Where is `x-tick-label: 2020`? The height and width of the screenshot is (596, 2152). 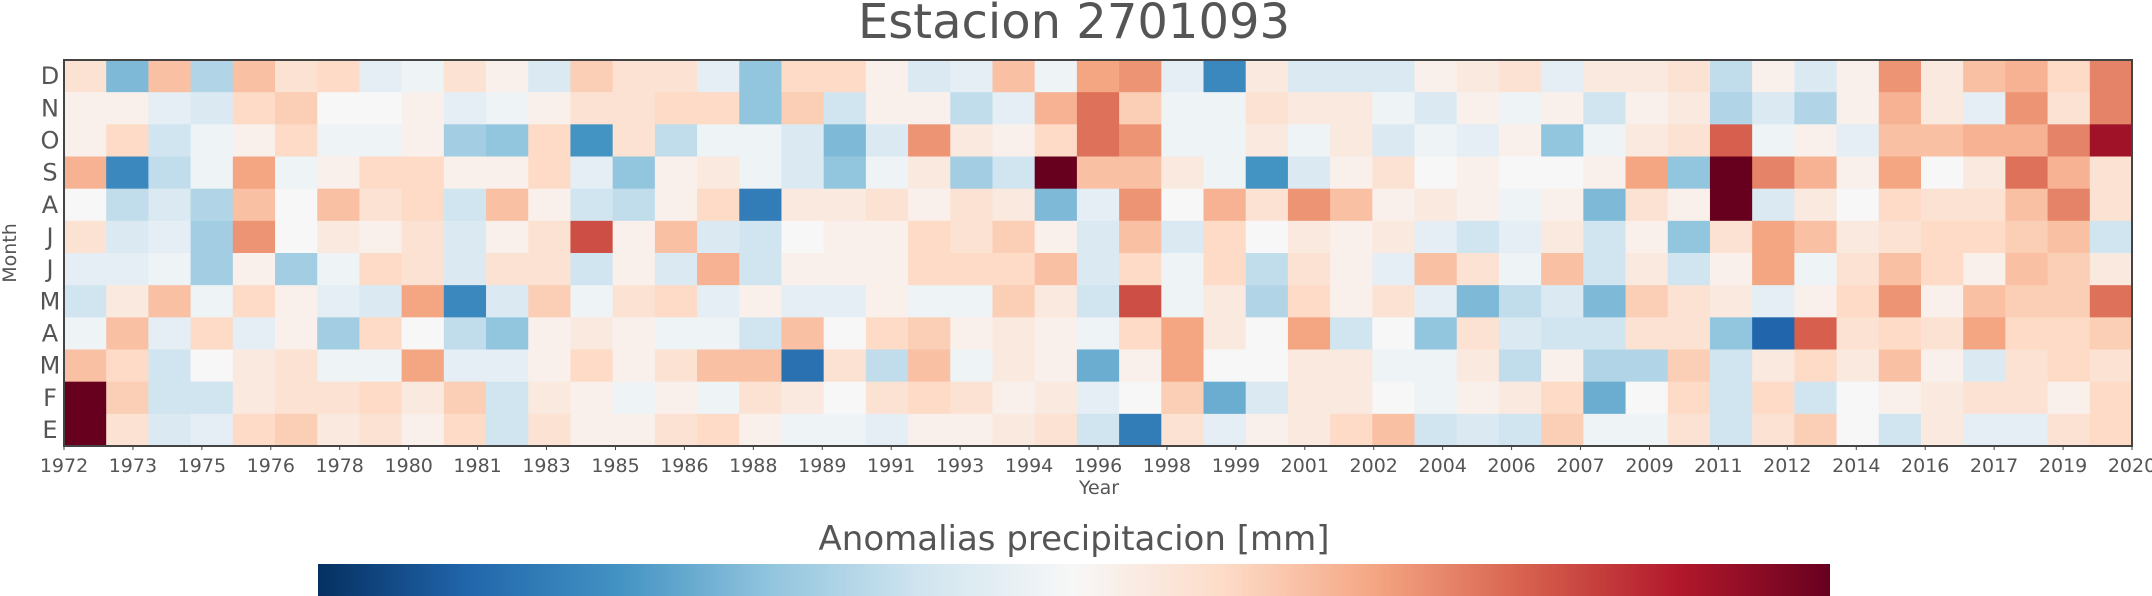 x-tick-label: 2020 is located at coordinates (2130, 466).